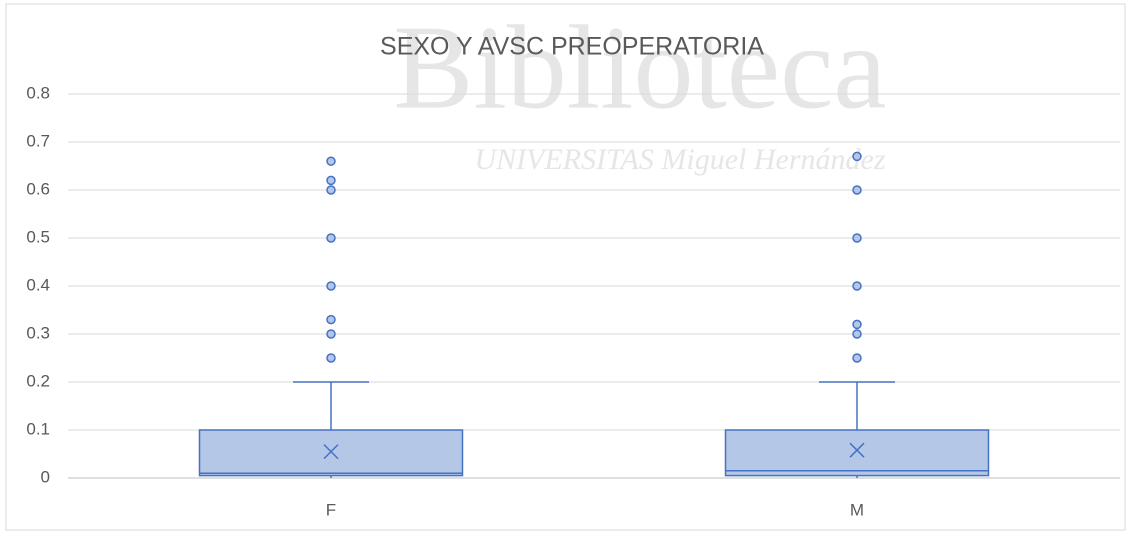  I want to click on y-tick-label: 0.6, so click(38, 188).